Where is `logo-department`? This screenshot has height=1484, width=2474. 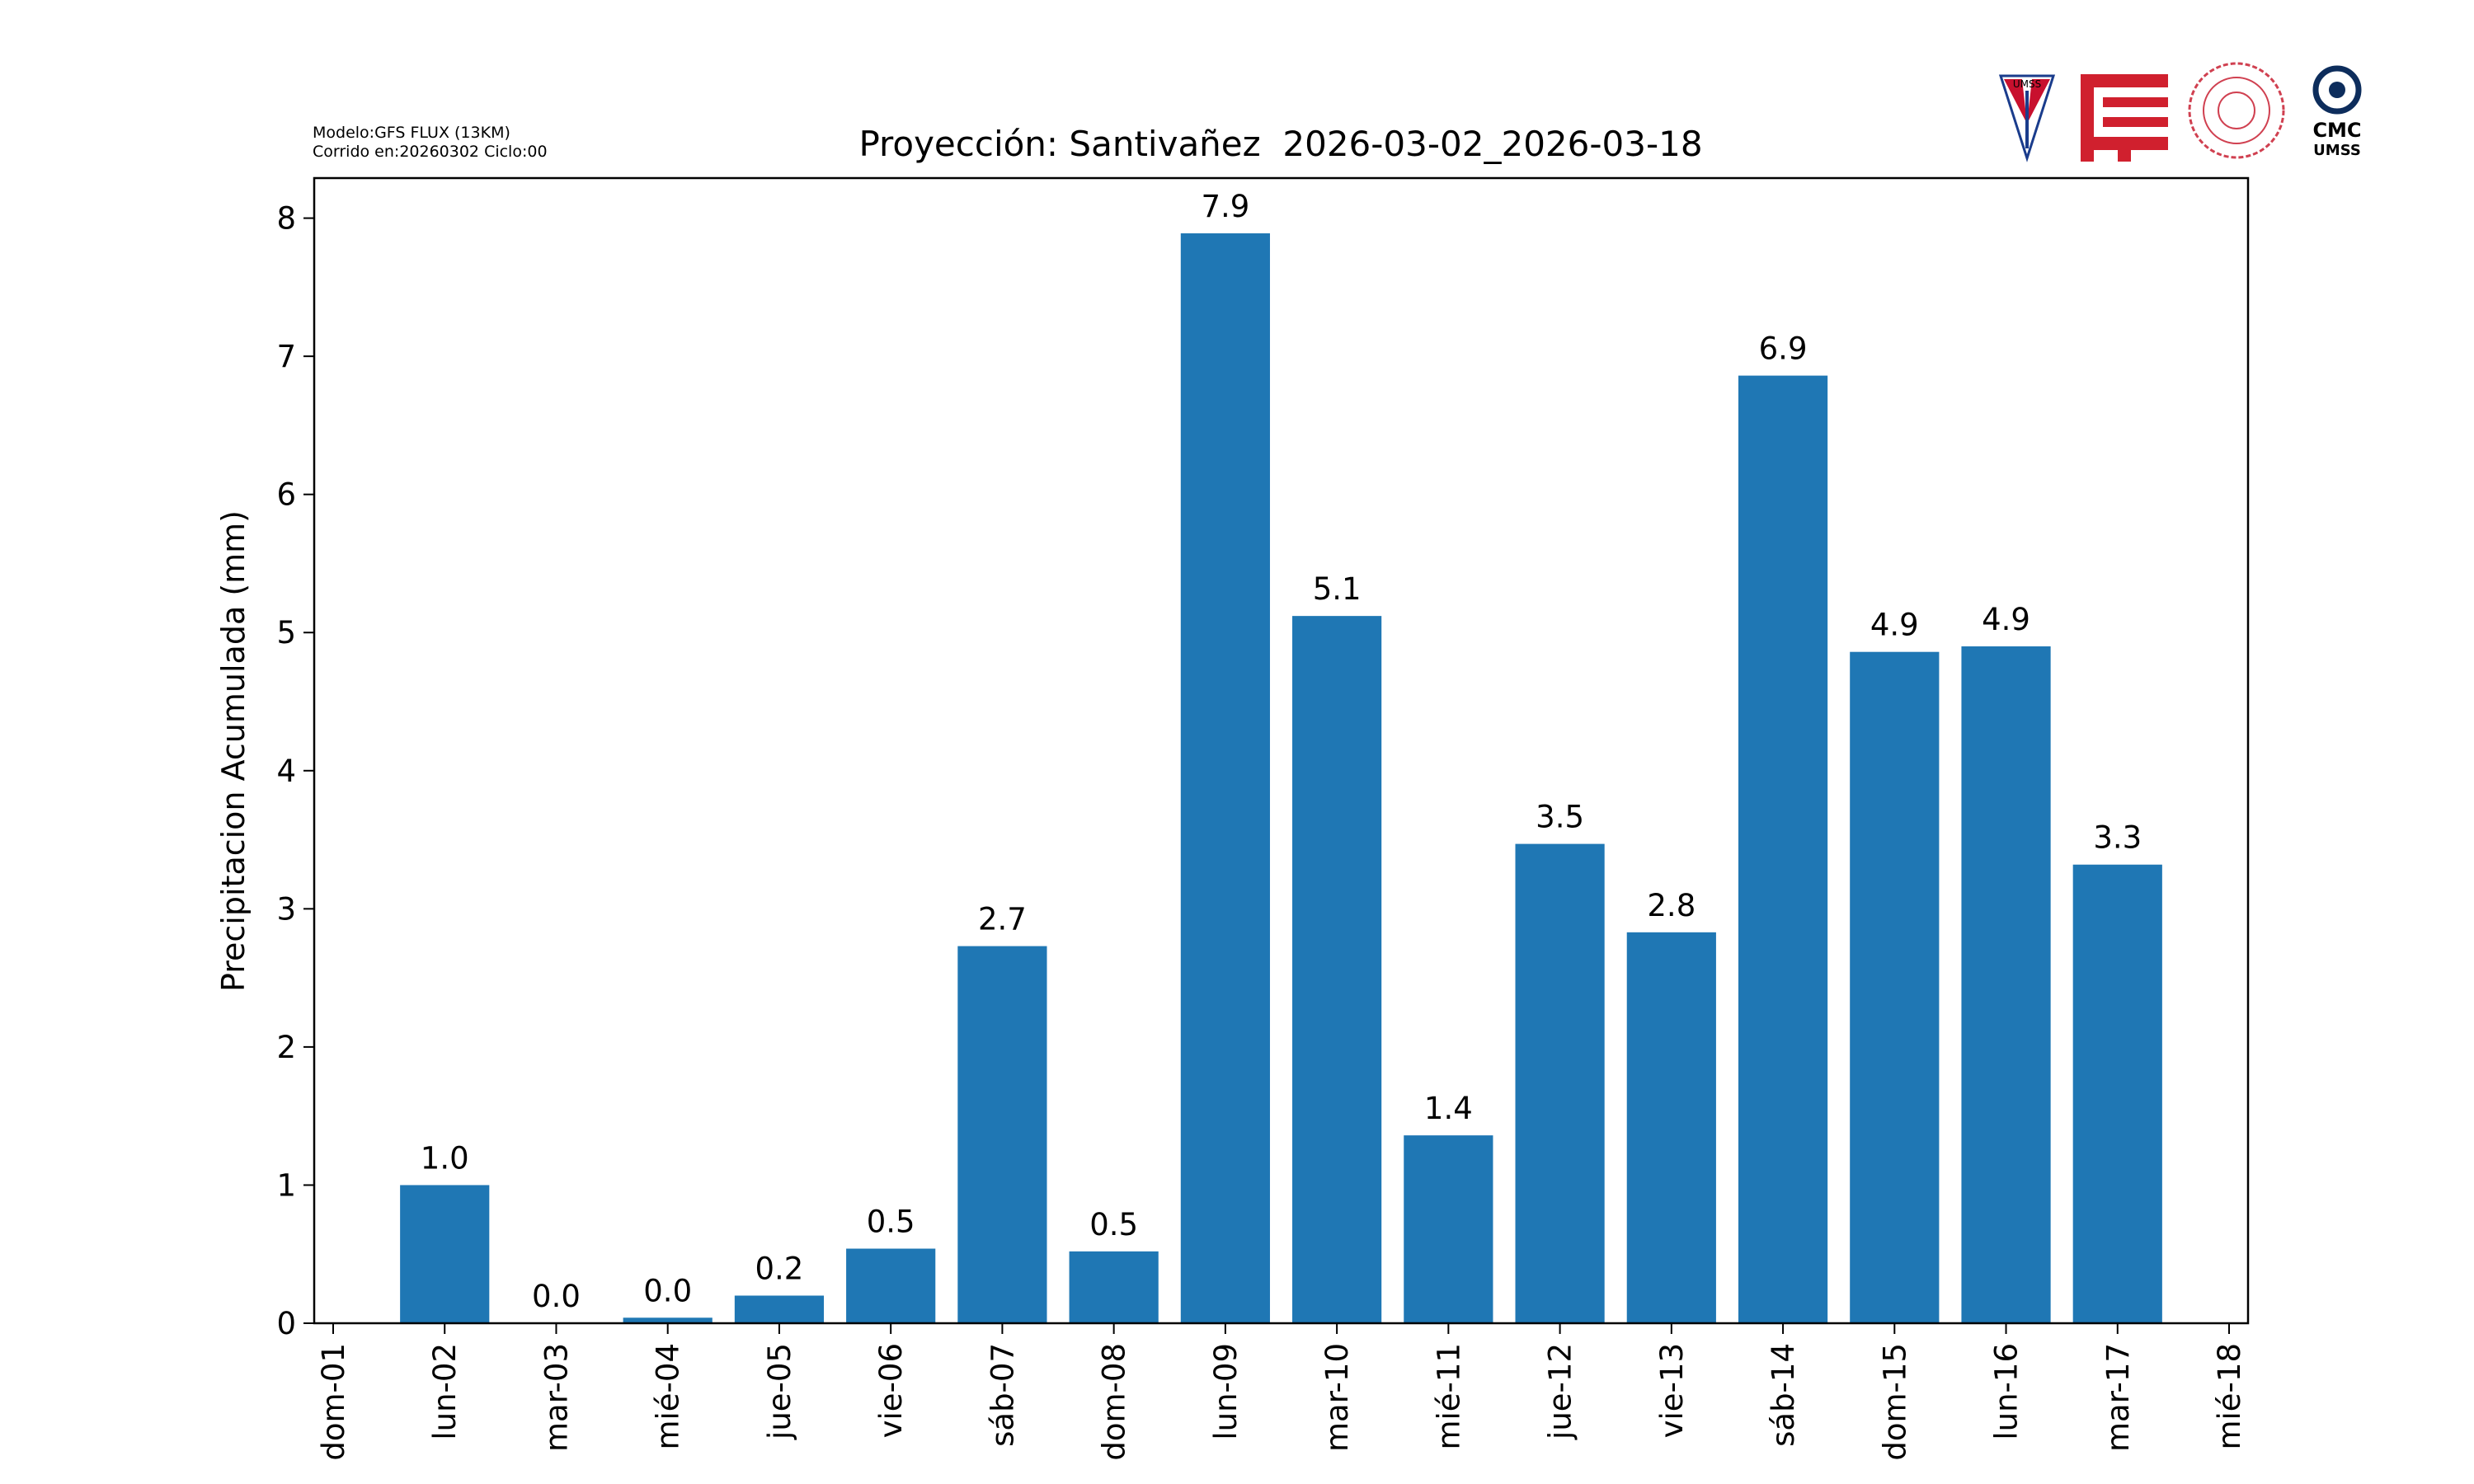 logo-department is located at coordinates (2236, 111).